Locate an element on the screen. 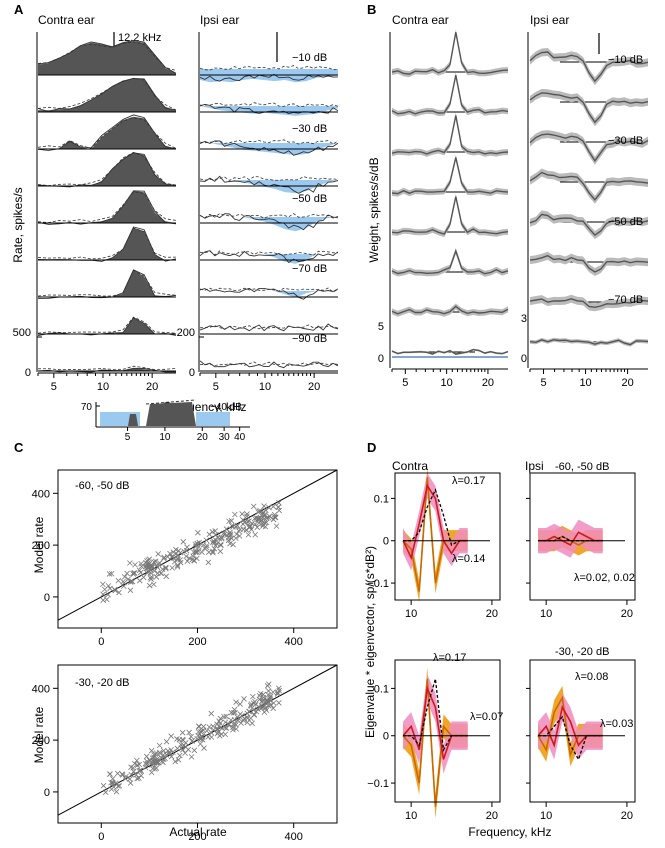  panel-b-contra-row-4-line is located at coordinates (450, 176).